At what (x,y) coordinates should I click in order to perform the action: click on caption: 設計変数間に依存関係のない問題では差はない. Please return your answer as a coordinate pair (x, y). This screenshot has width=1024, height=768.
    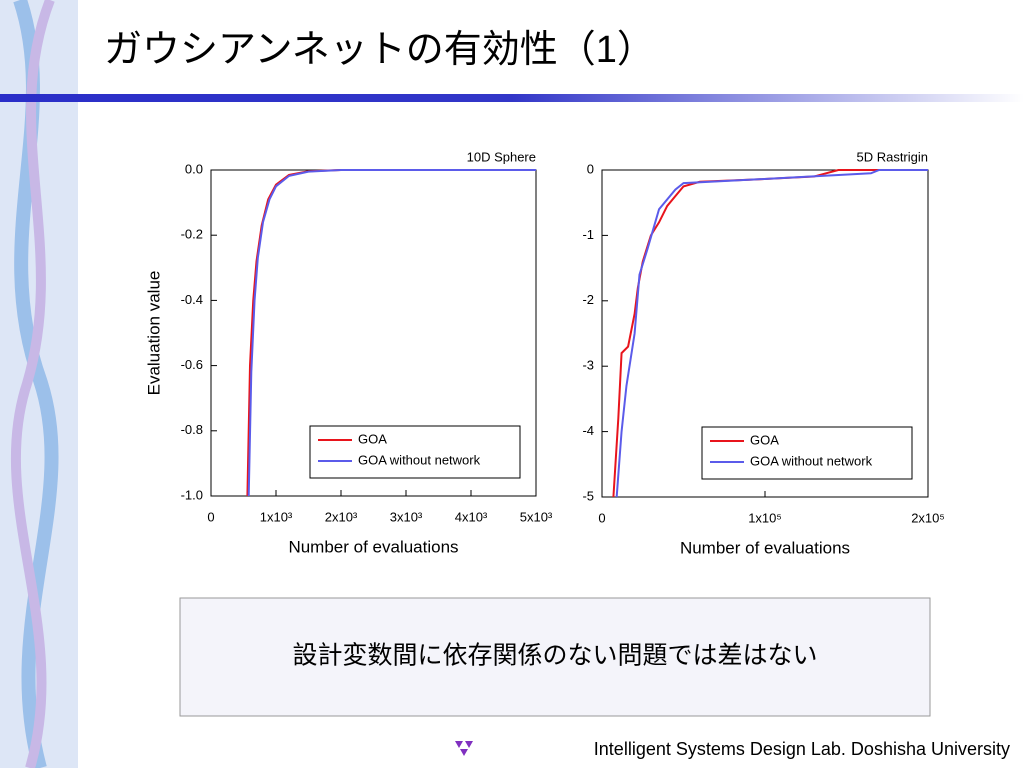
    Looking at the image, I should click on (554, 656).